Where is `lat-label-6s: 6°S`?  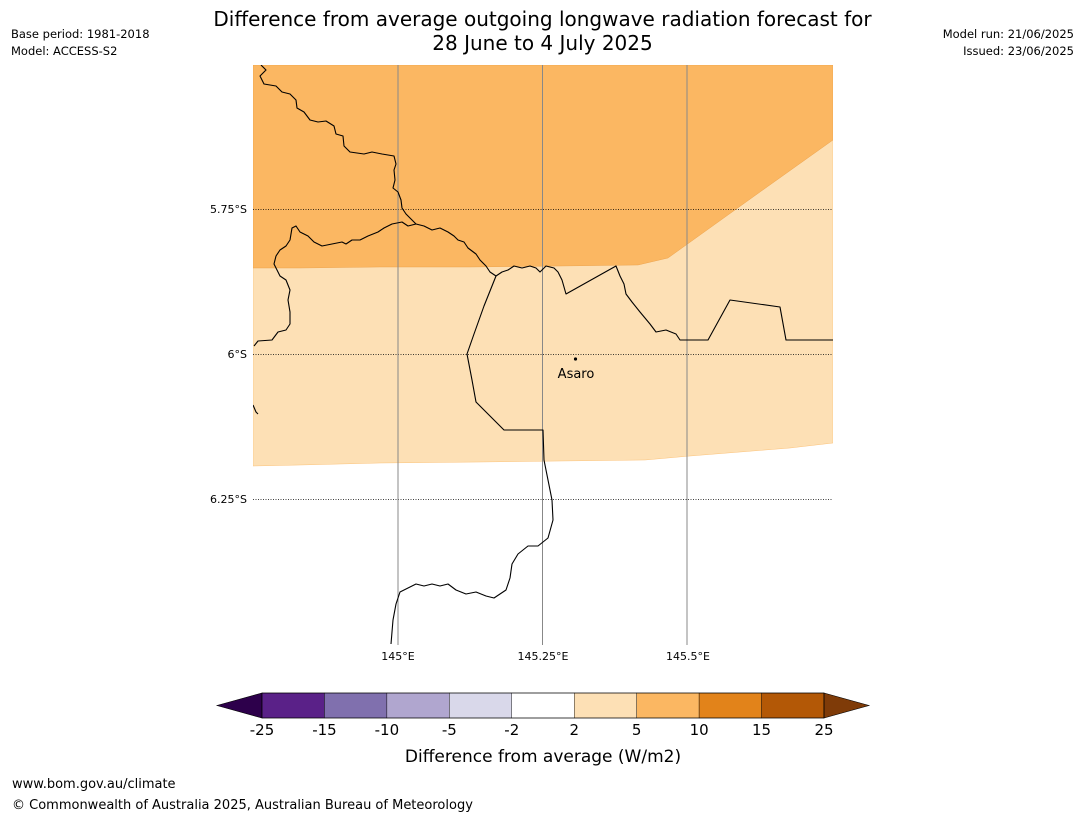 lat-label-6s: 6°S is located at coordinates (237, 354).